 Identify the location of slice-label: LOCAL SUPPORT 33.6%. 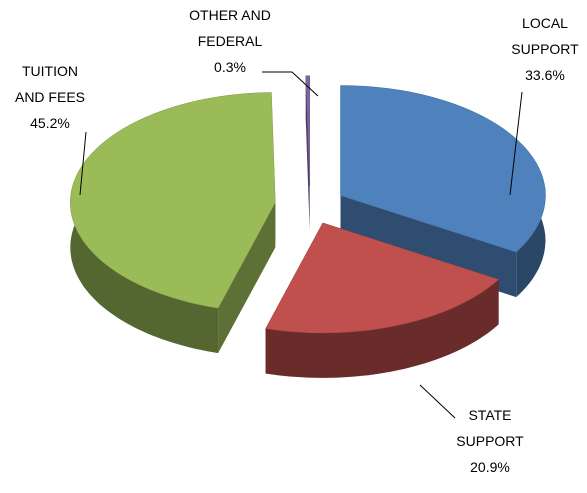
(545, 49).